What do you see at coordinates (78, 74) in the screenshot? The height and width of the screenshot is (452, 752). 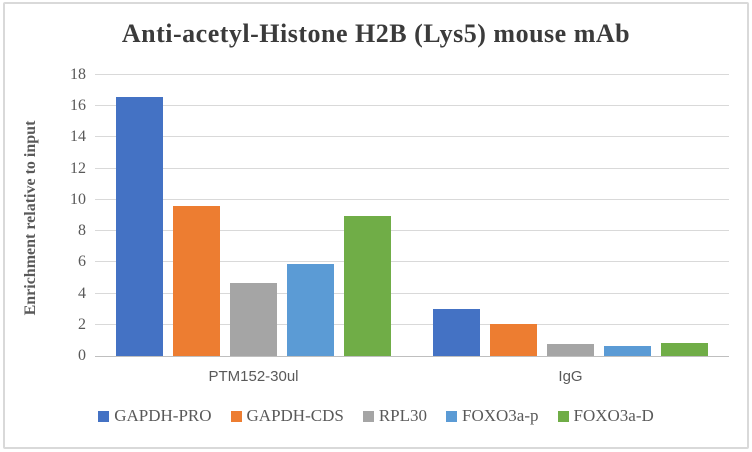 I see `y-tick-label: 18` at bounding box center [78, 74].